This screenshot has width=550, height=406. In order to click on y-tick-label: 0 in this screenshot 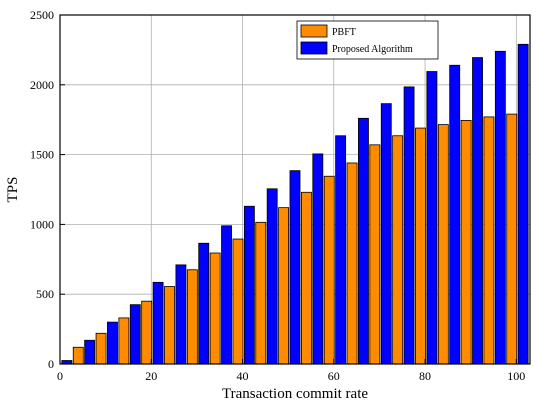, I will do `click(51, 364)`.